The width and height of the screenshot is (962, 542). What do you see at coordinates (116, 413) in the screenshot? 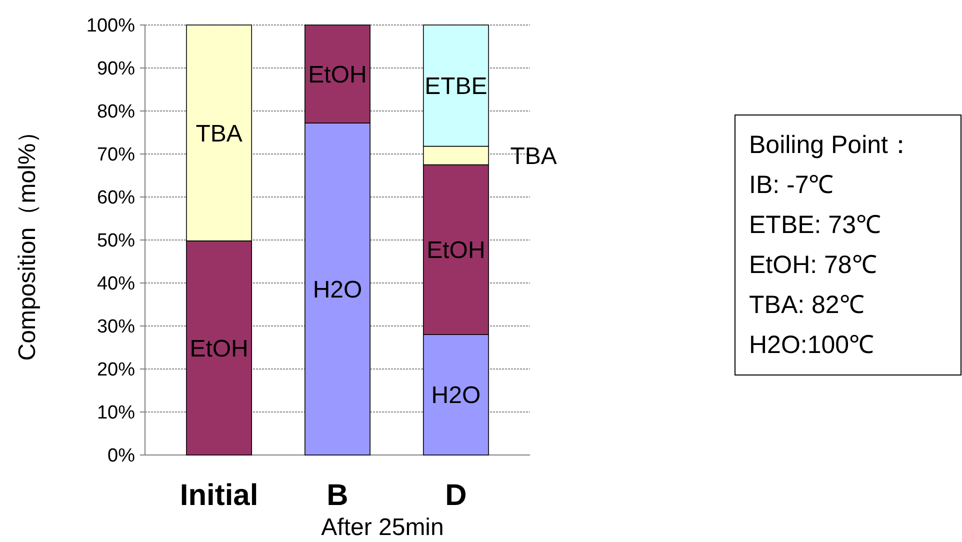
I see `y-tick-label: 10%` at bounding box center [116, 413].